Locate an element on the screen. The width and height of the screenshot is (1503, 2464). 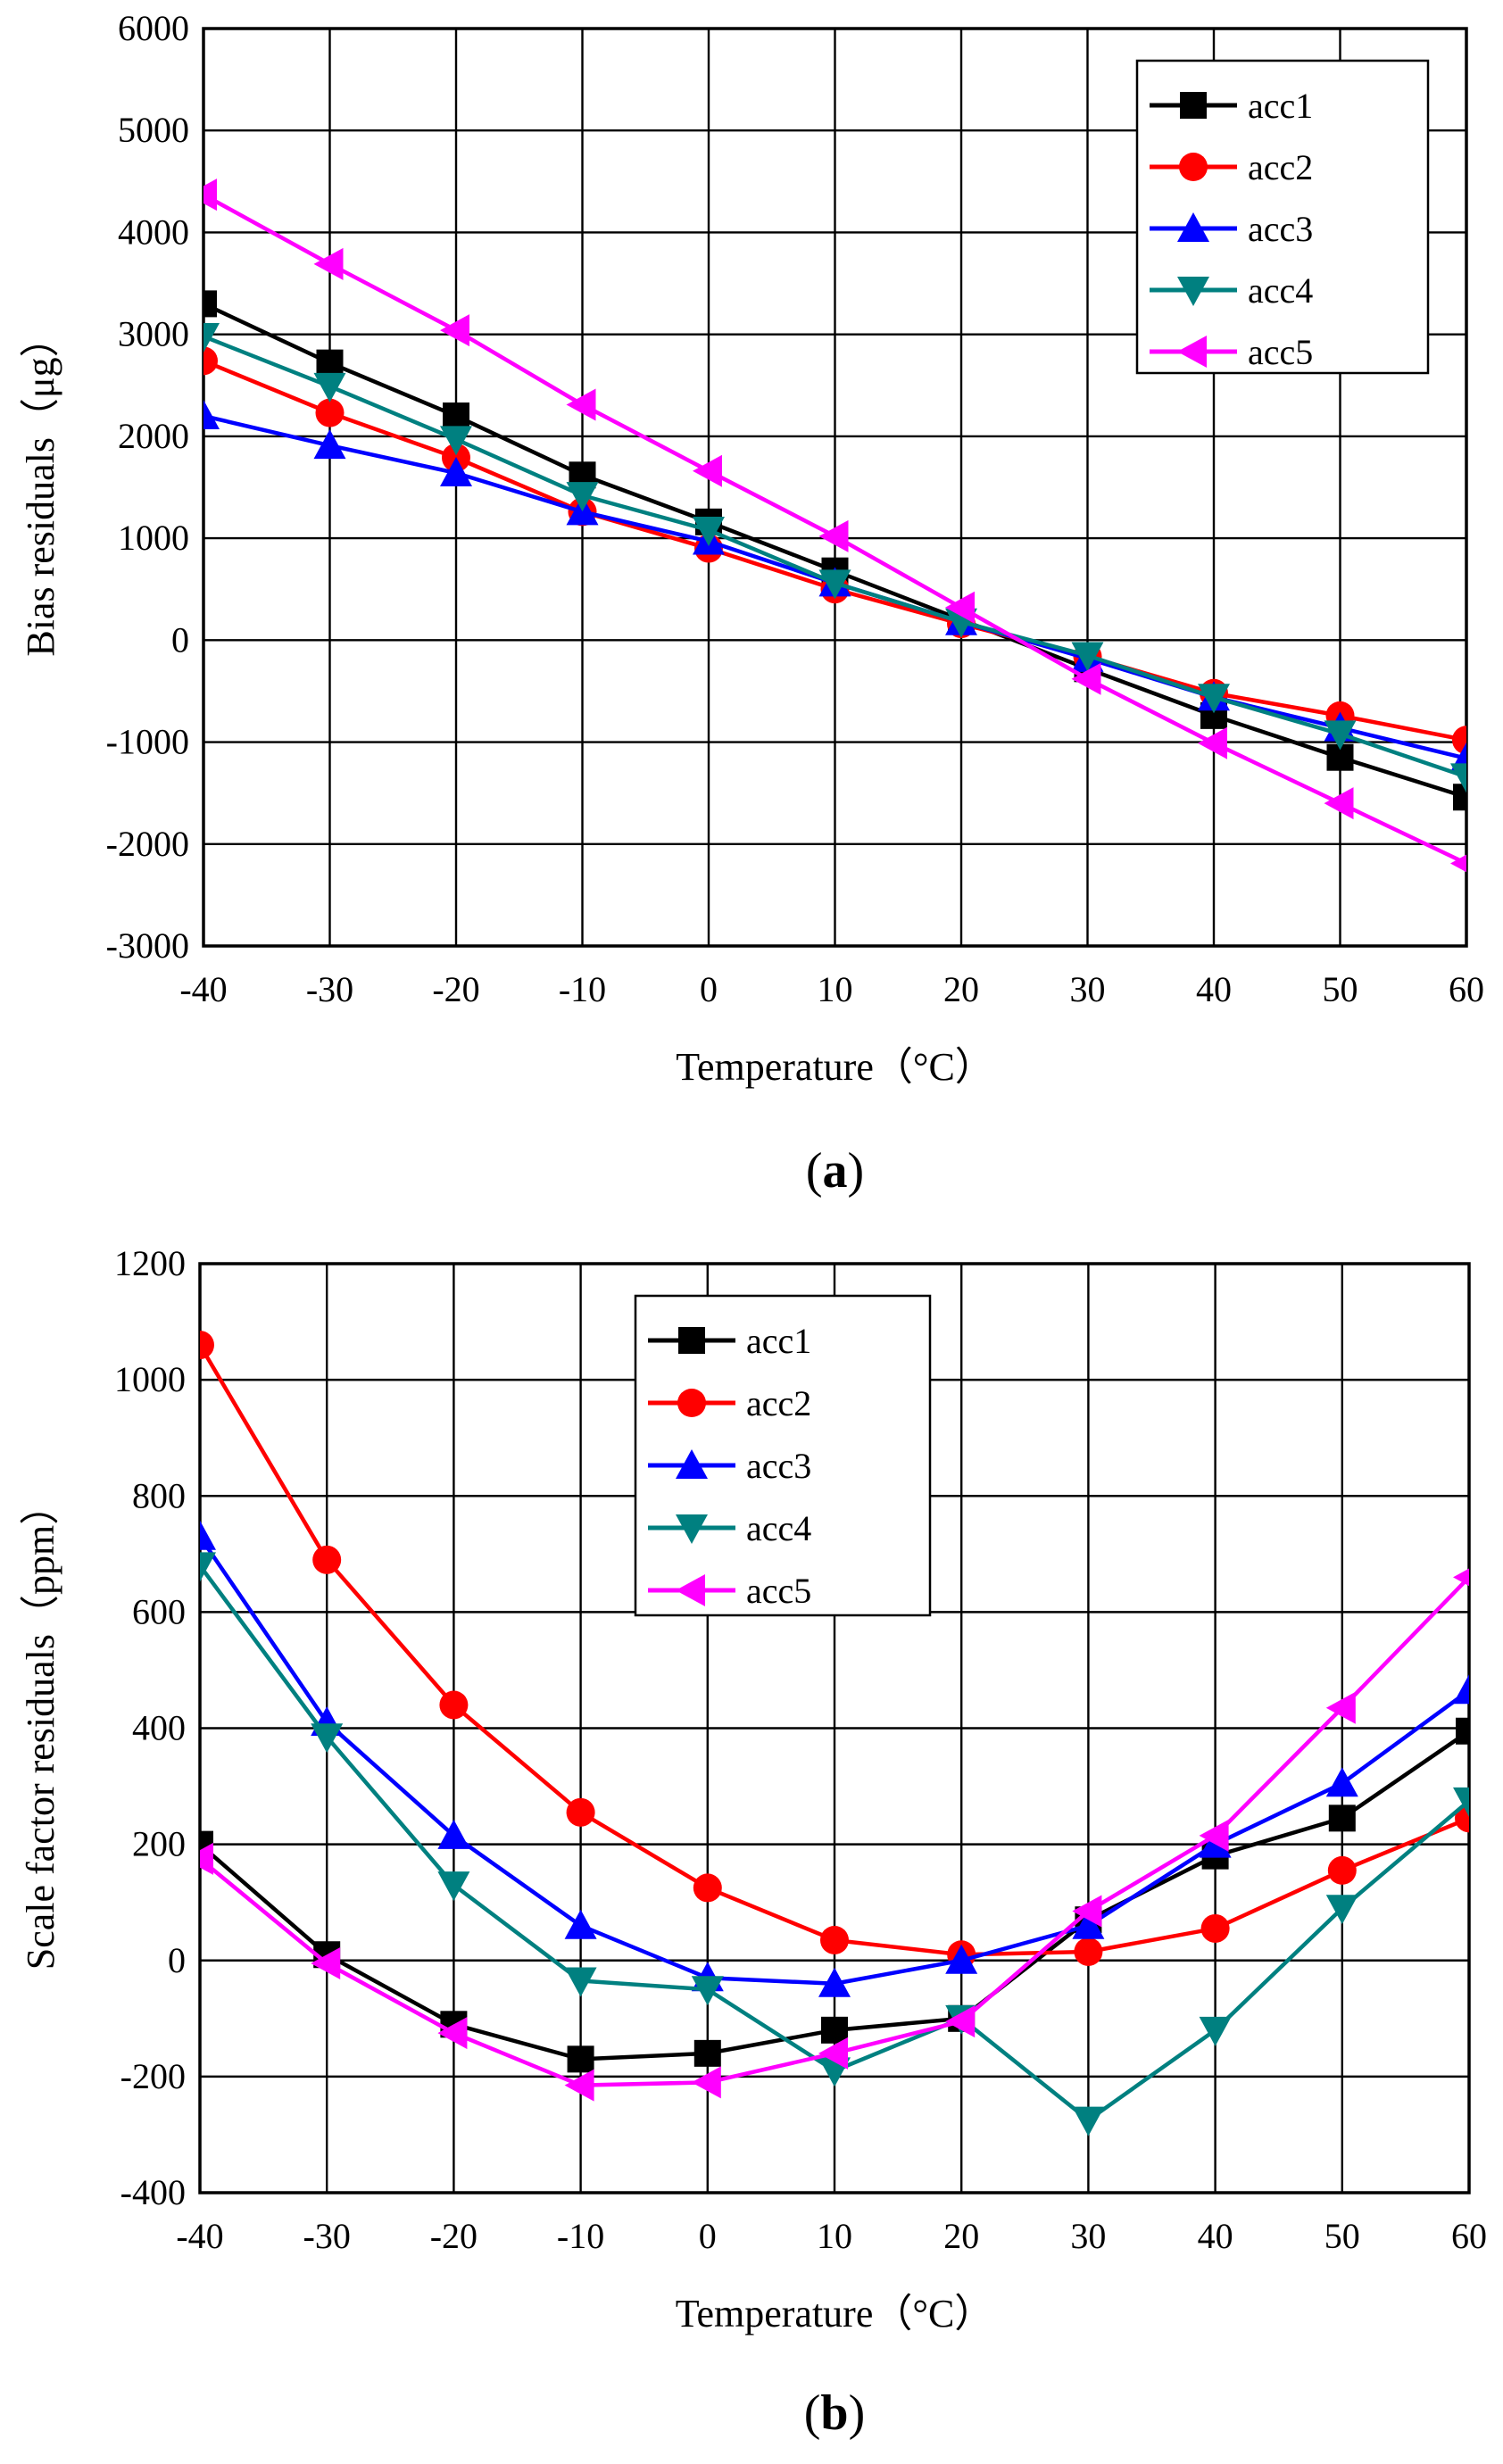
y-tick-label: 5000 is located at coordinates (153, 130).